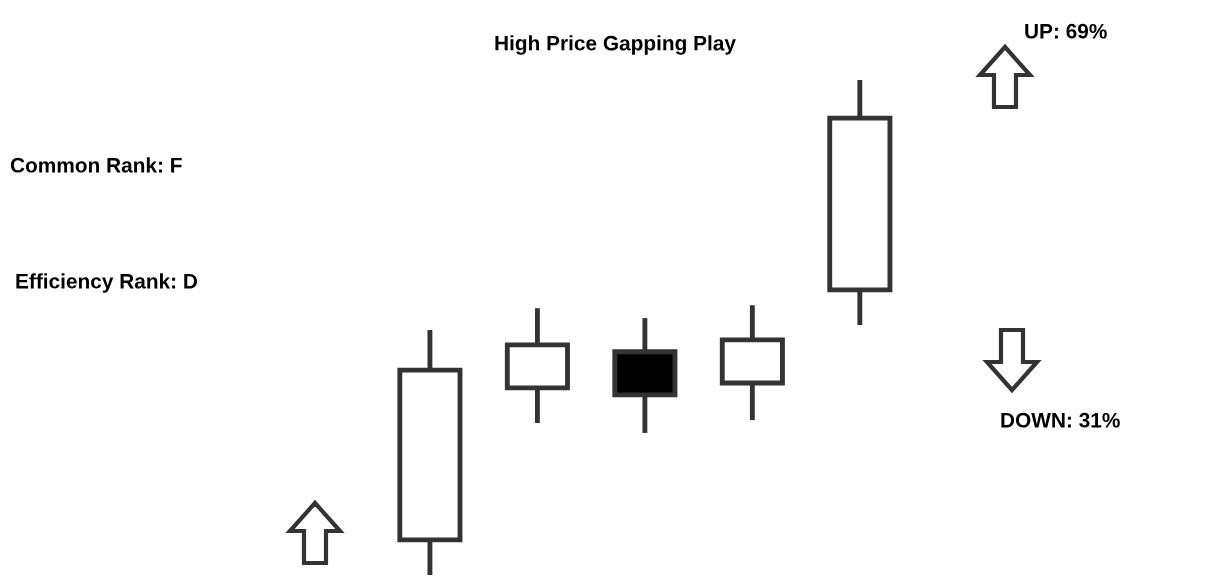 Image resolution: width=1207 pixels, height=577 pixels. What do you see at coordinates (96, 165) in the screenshot?
I see `text: Common Rank: F` at bounding box center [96, 165].